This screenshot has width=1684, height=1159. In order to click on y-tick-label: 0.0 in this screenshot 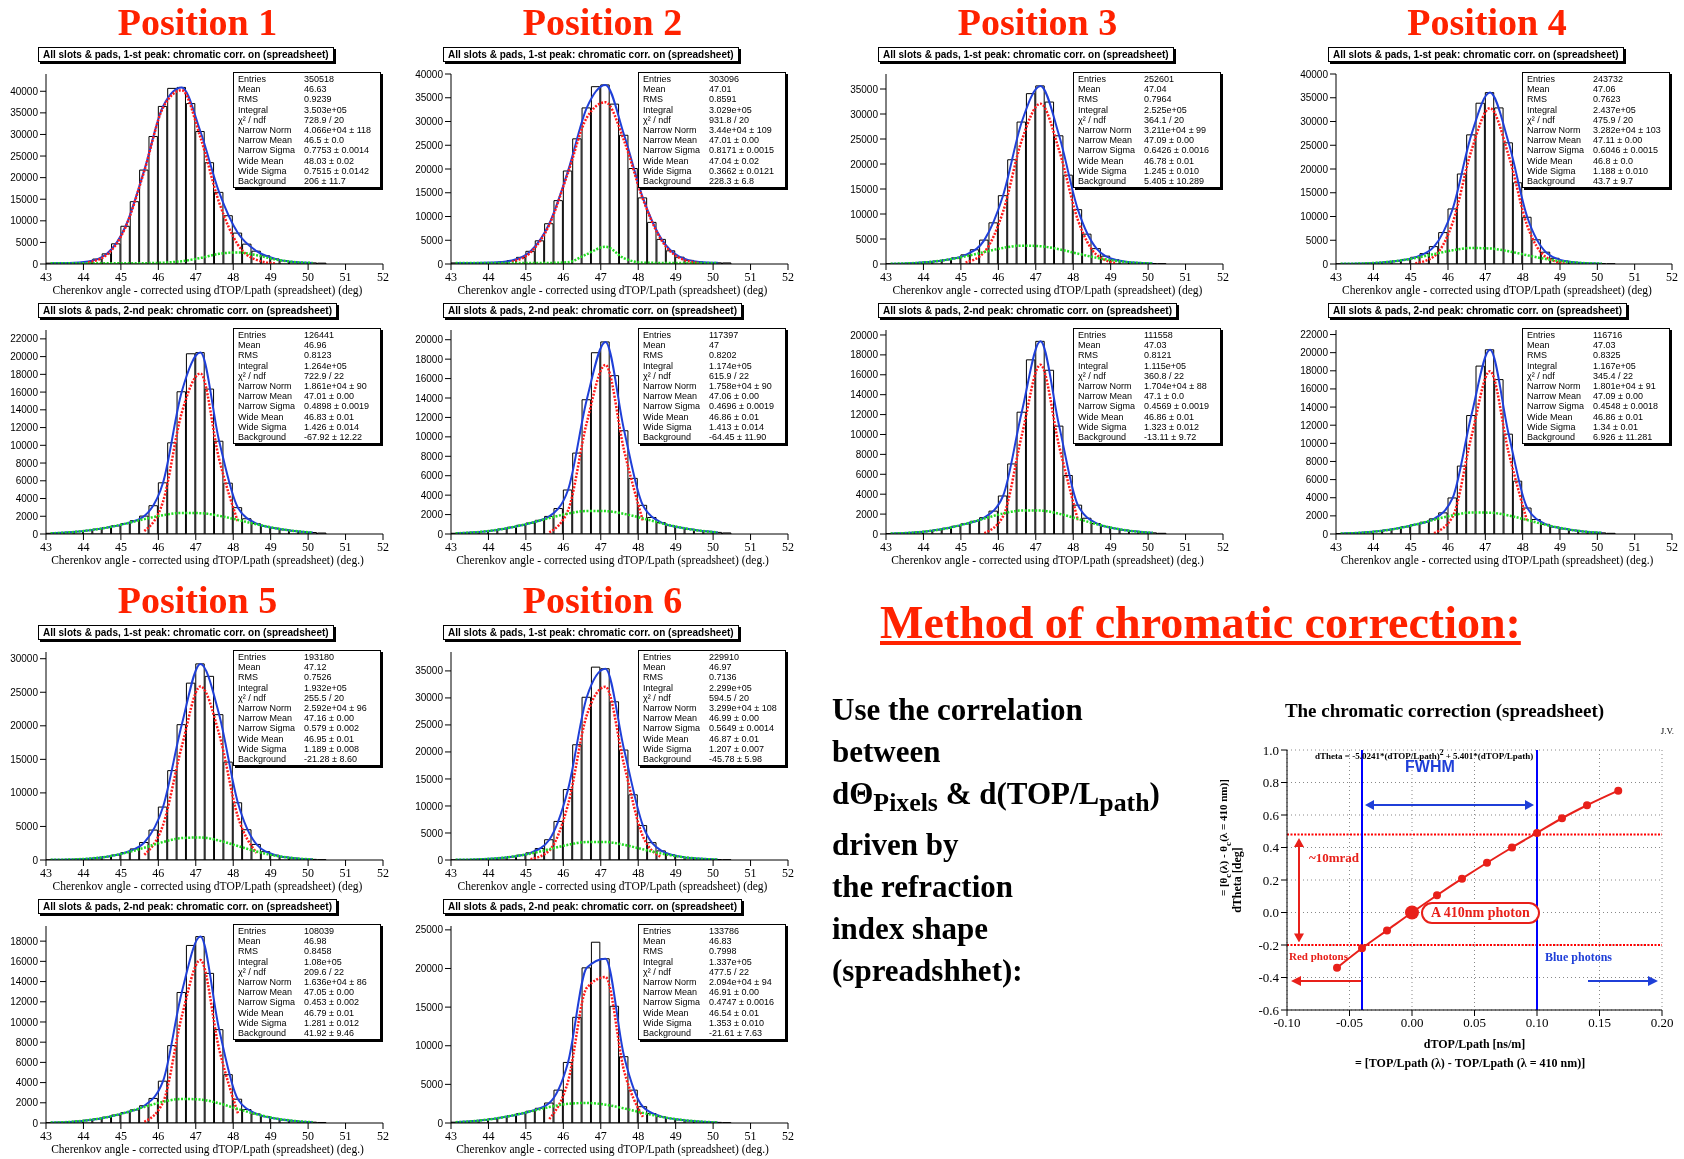, I will do `click(1270, 913)`.